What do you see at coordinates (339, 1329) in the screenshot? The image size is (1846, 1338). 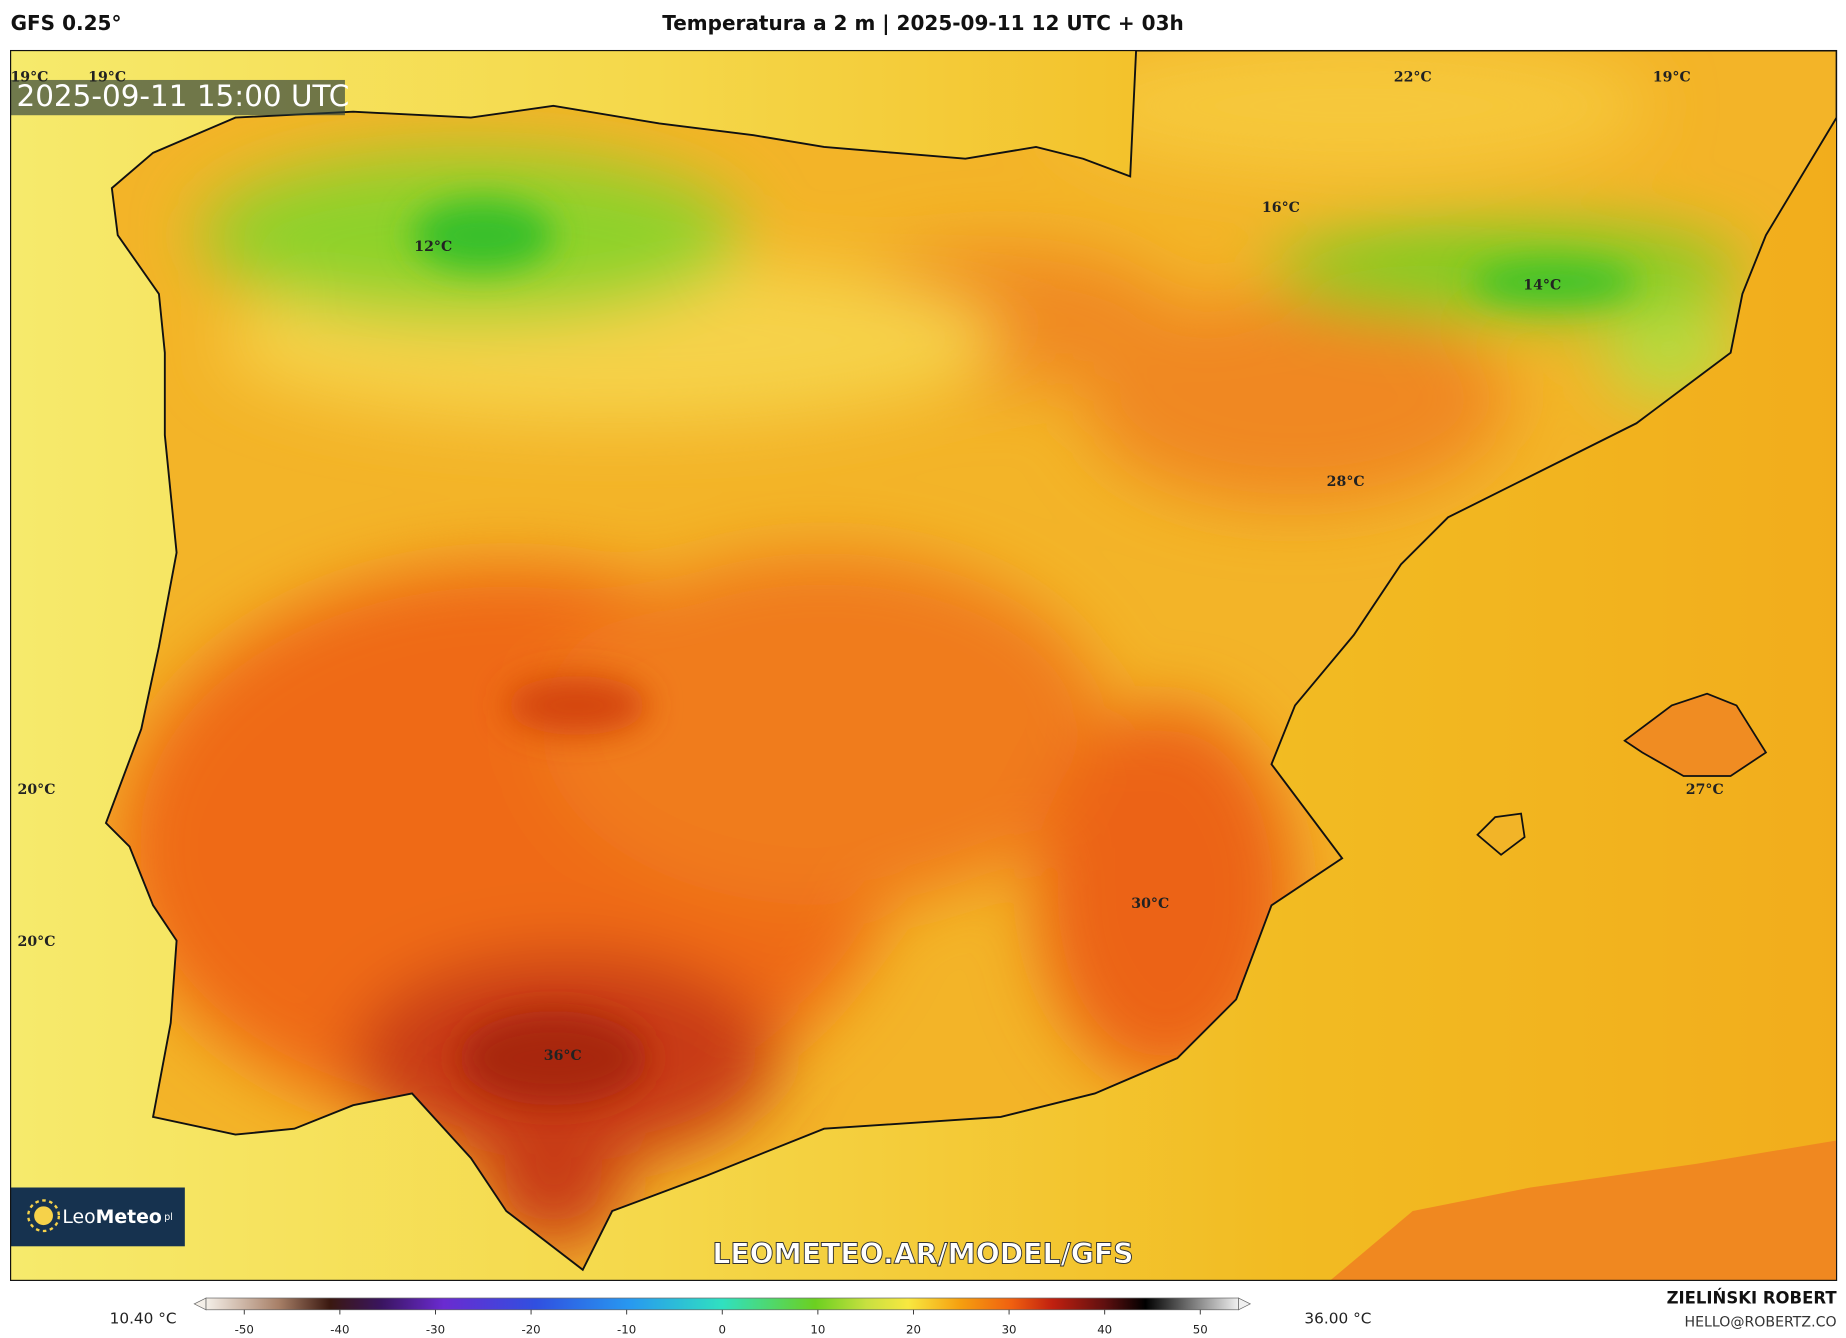 I see `colorbar-tick-label: -40` at bounding box center [339, 1329].